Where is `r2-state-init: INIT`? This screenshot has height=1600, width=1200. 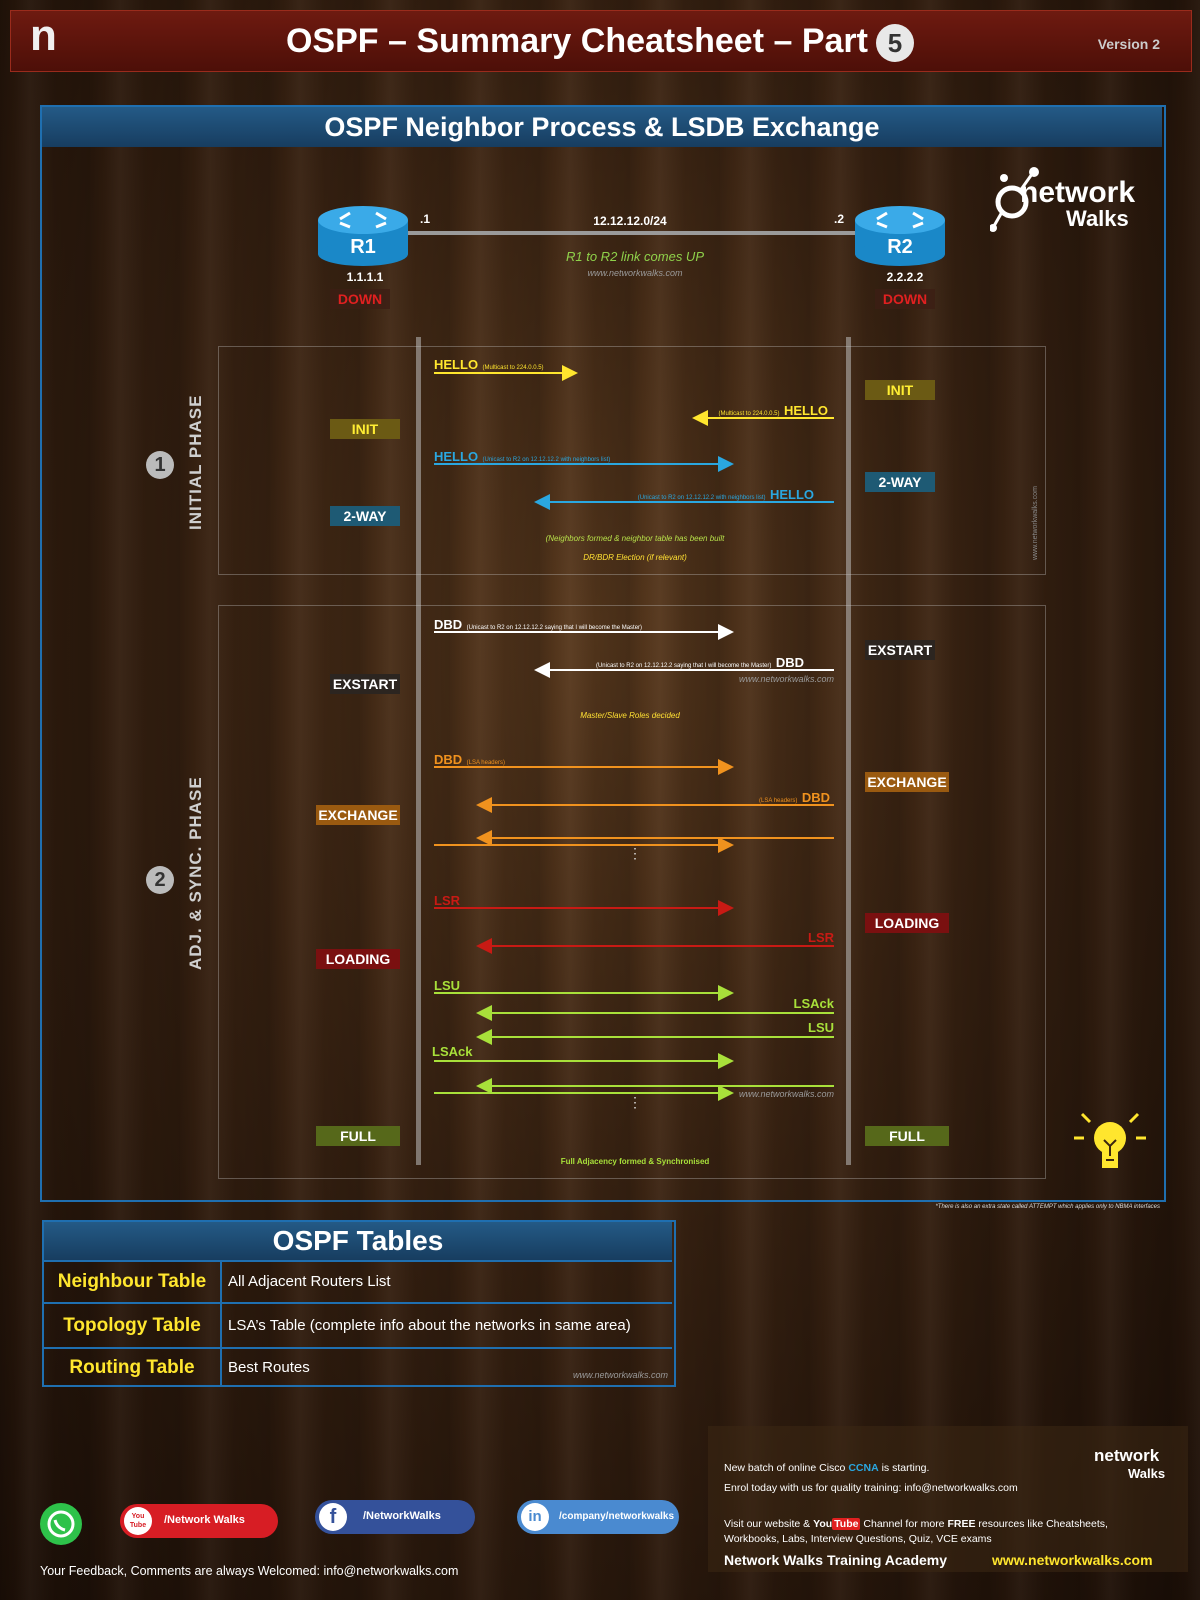
r2-state-init: INIT is located at coordinates (900, 390).